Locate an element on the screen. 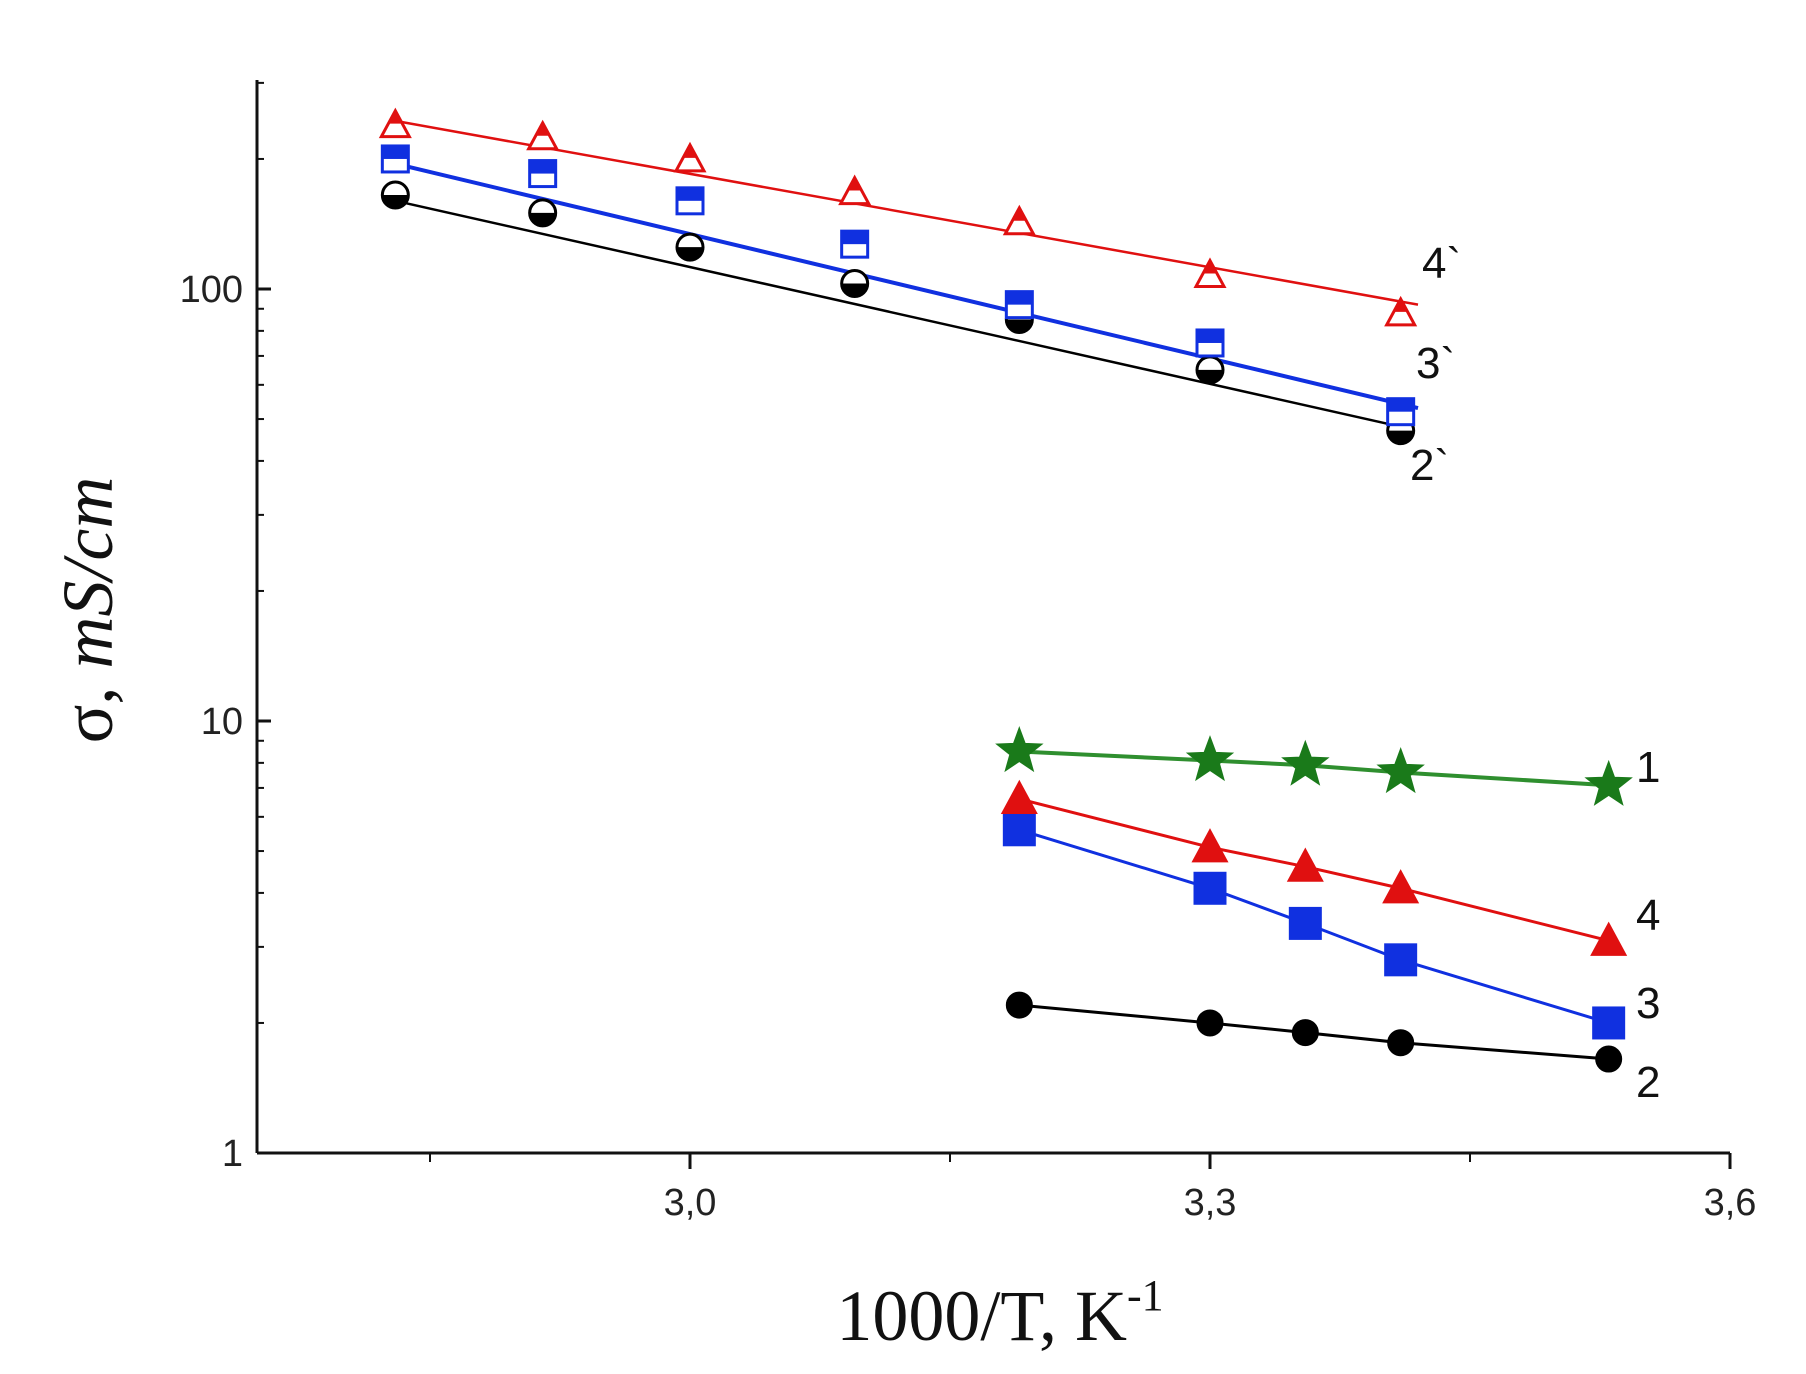 The width and height of the screenshot is (1806, 1374). series-label-3p: 3` is located at coordinates (1435, 363).